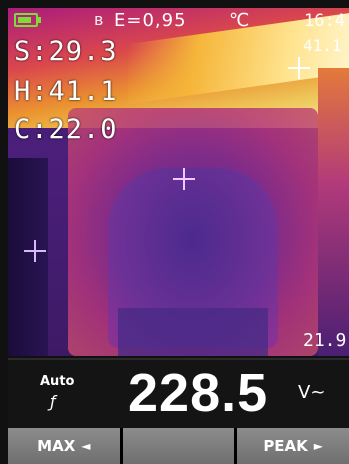  I want to click on max-softkey-label: MAX, so click(56, 446).